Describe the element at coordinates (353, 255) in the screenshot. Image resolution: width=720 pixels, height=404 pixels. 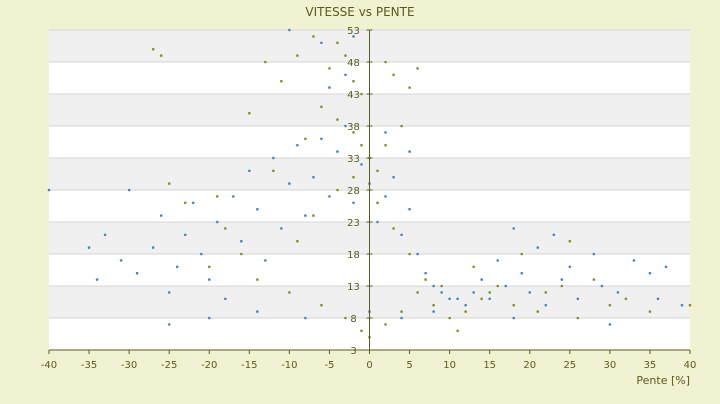
I see `y-tick-label: 18` at that location.